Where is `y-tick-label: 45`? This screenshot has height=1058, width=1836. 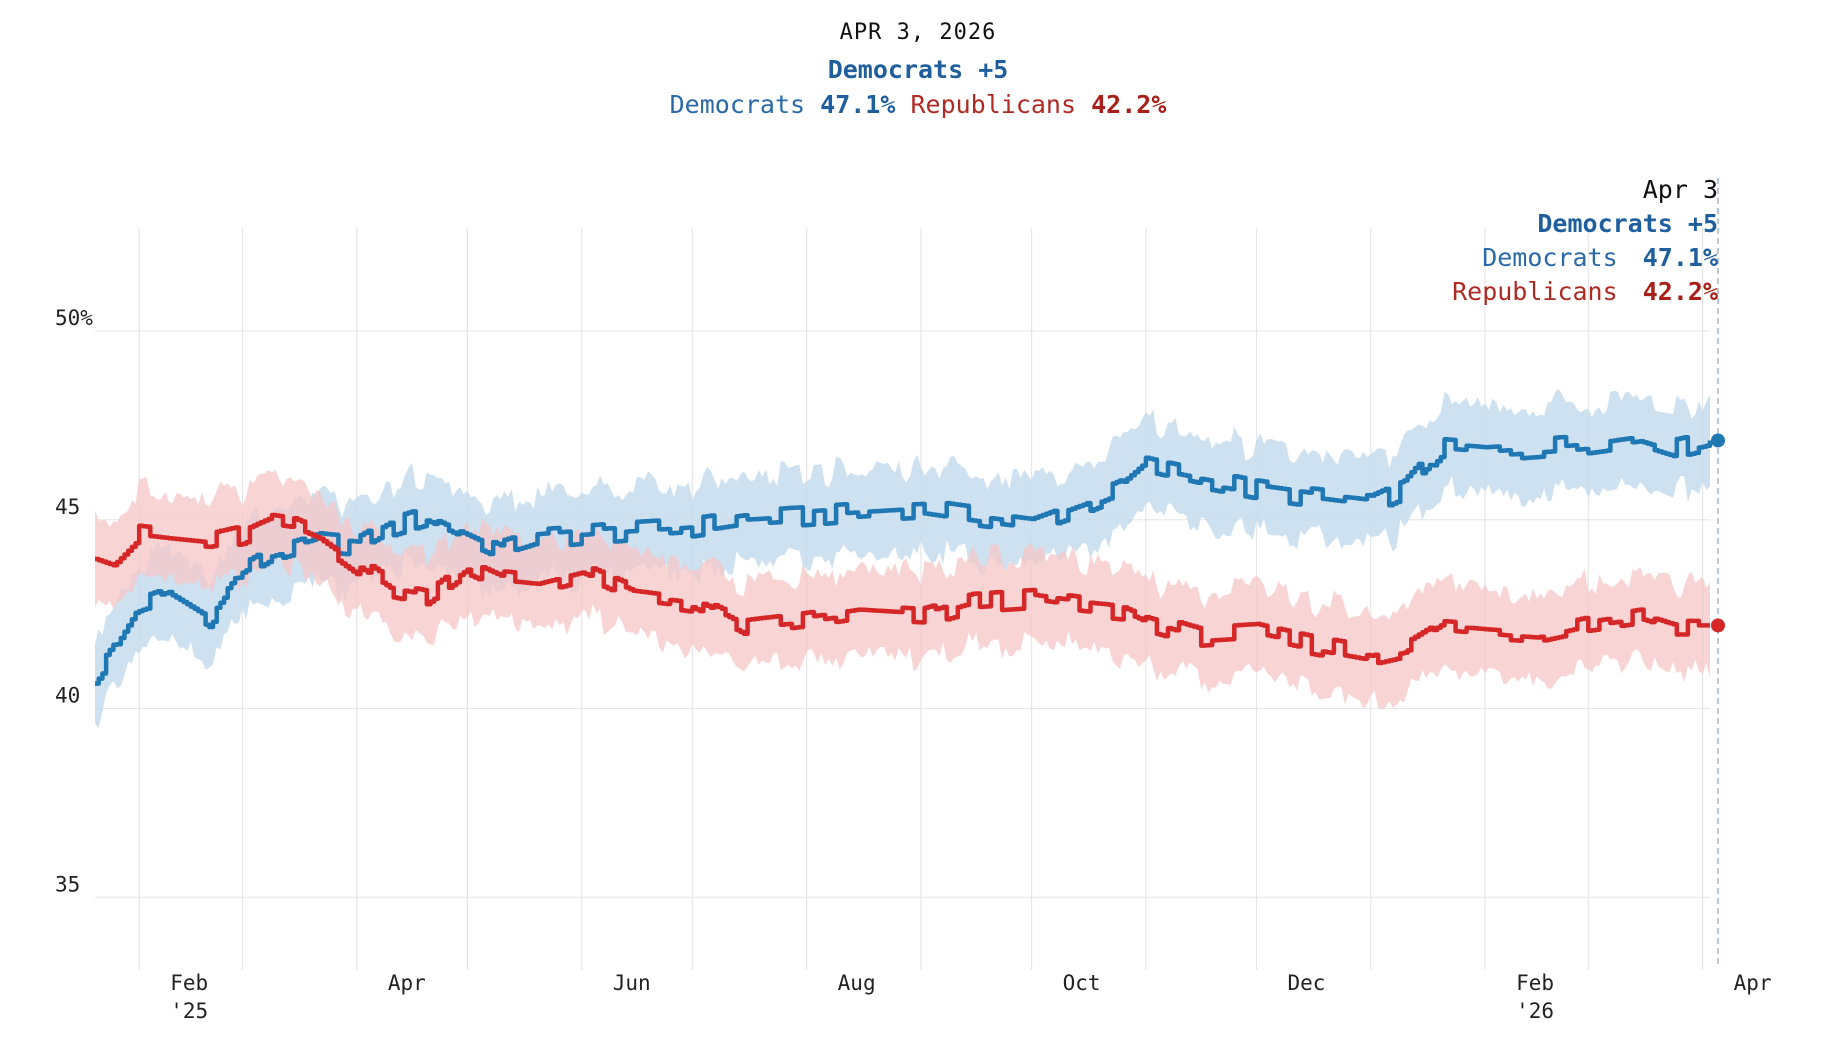 y-tick-label: 45 is located at coordinates (67, 507).